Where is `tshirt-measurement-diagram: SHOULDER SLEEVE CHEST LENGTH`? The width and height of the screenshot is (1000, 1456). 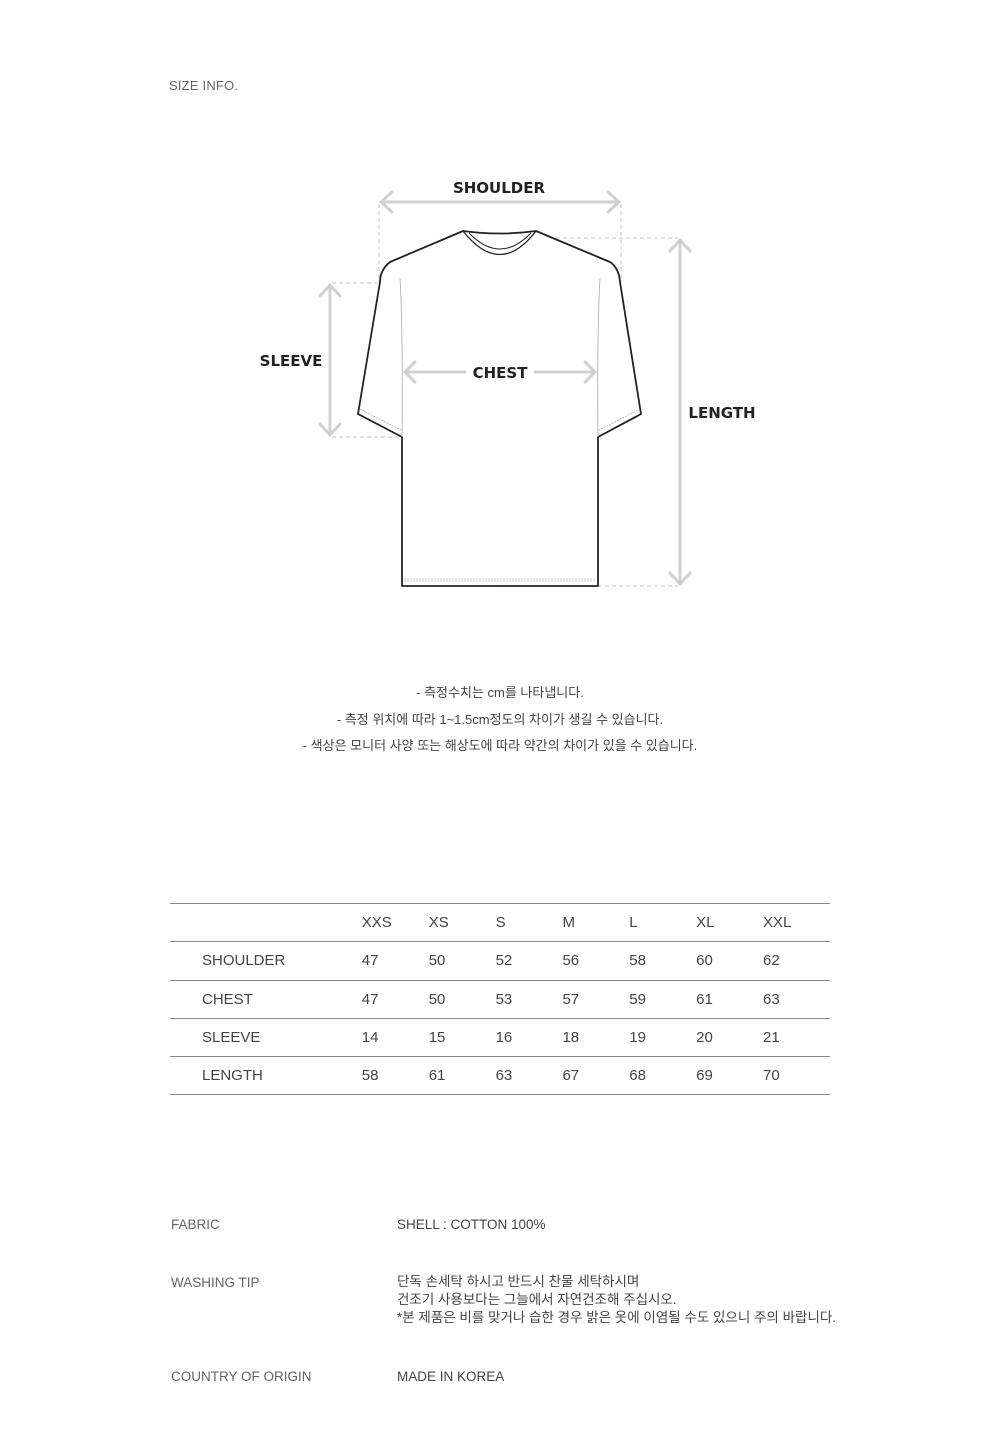
tshirt-measurement-diagram: SHOULDER SLEEVE CHEST LENGTH is located at coordinates (508, 383).